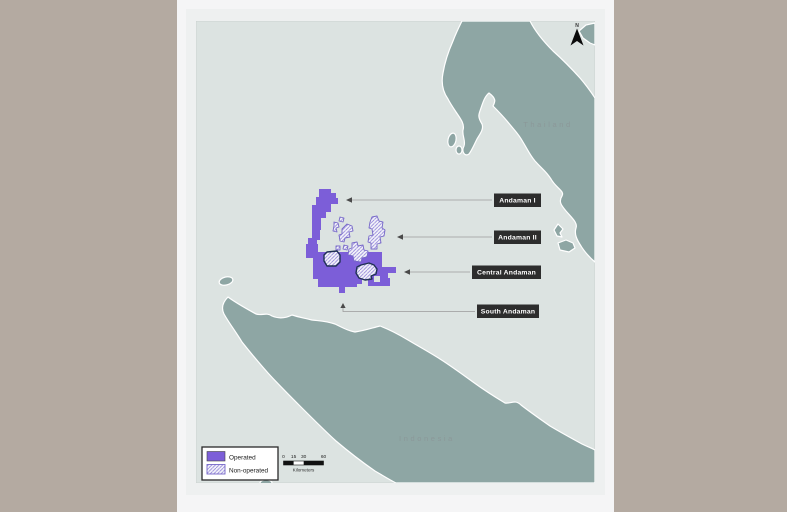  What do you see at coordinates (249, 470) in the screenshot?
I see `svg-text: Non-operated` at bounding box center [249, 470].